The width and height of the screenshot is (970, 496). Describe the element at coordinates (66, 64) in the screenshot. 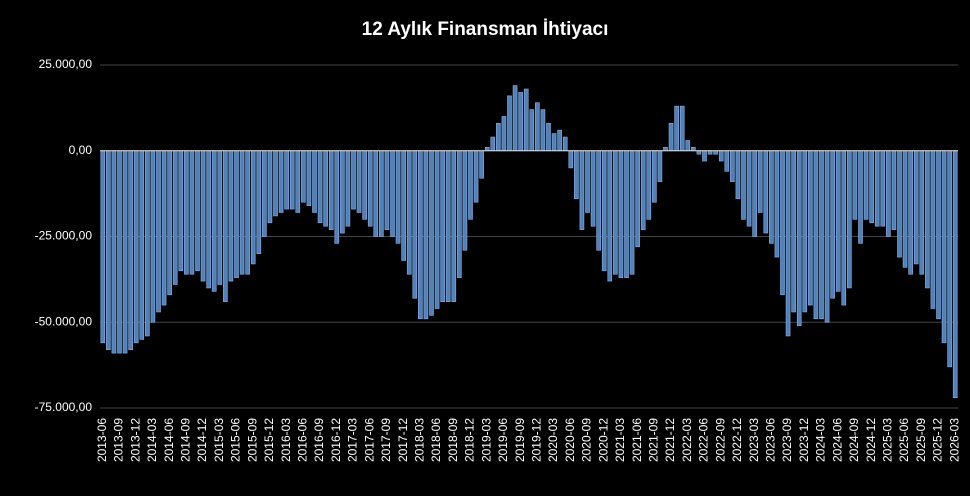

I see `y-tick-label: 25.000,00` at that location.